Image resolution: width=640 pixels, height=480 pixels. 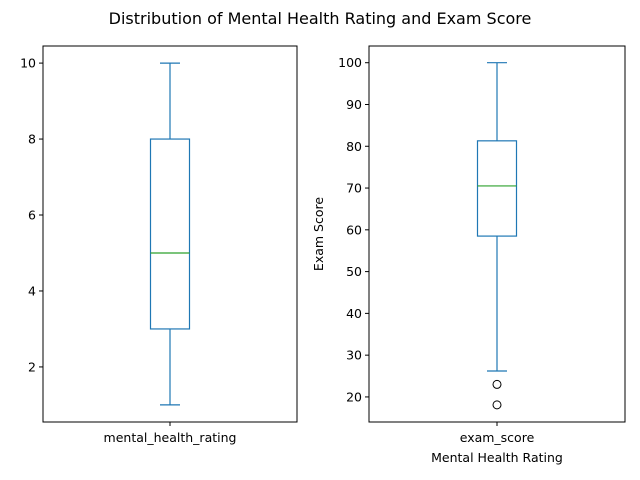 I want to click on y-tick-label: 80, so click(x=354, y=146).